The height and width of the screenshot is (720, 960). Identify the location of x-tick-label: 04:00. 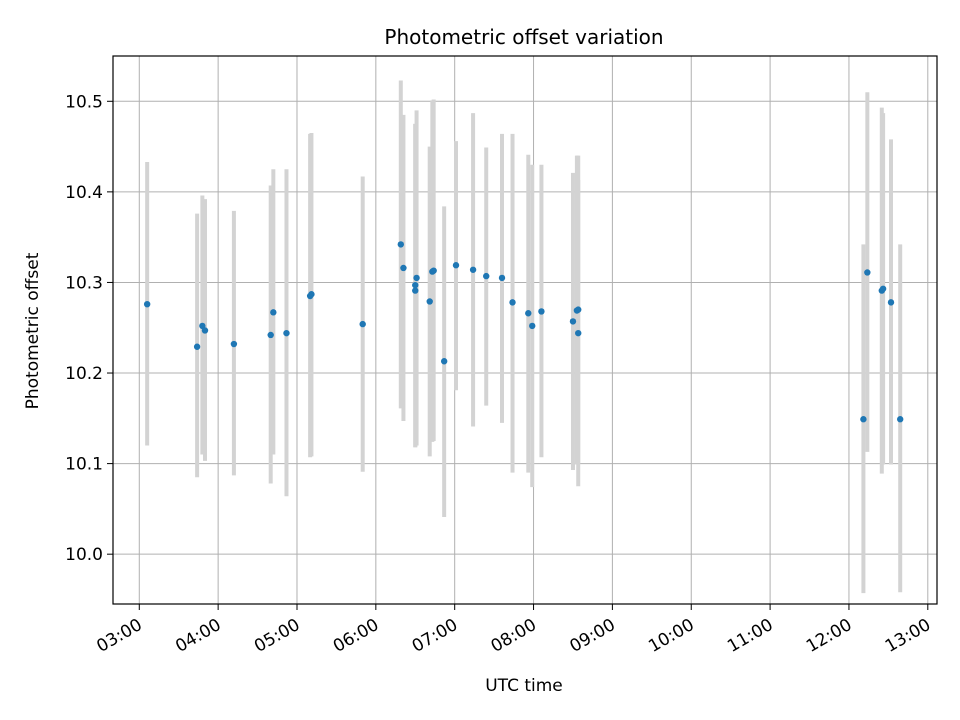
(198, 636).